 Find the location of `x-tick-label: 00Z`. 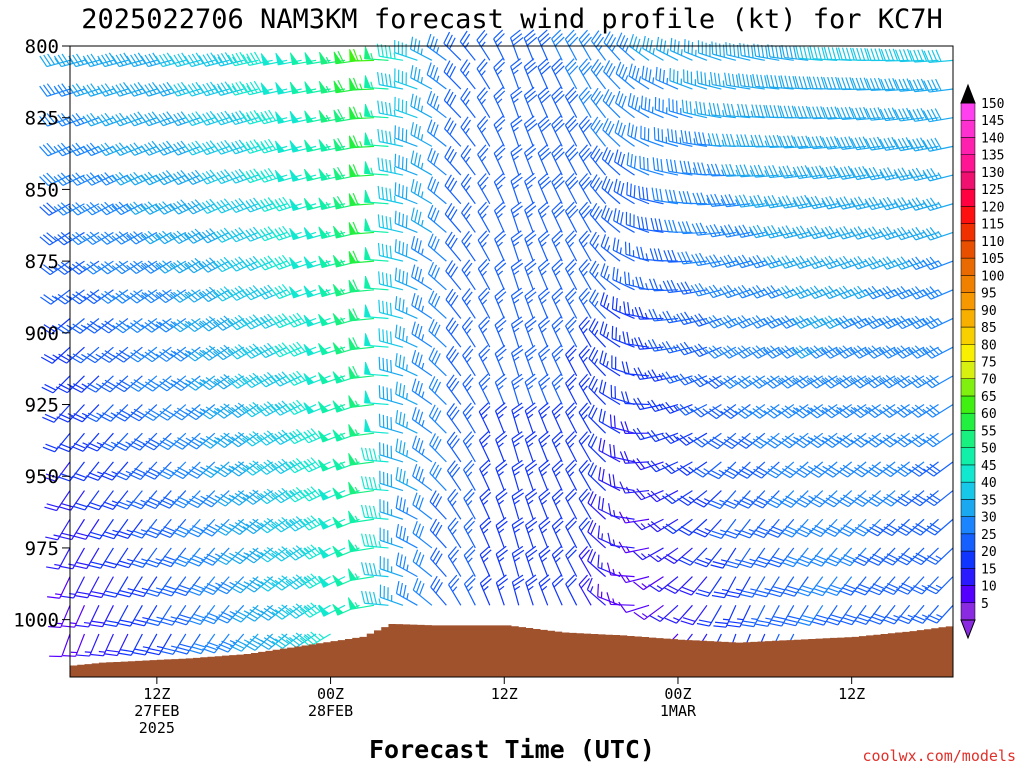

x-tick-label: 00Z is located at coordinates (677, 694).